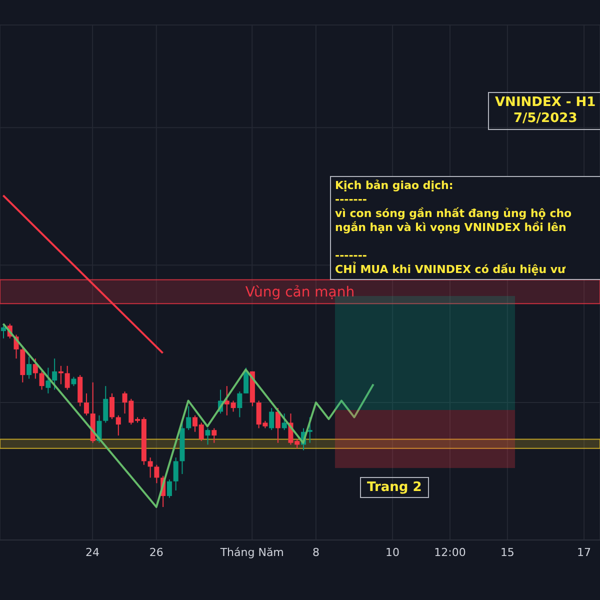 This screenshot has width=600, height=600. What do you see at coordinates (156, 552) in the screenshot?
I see `x-tick-label: 26` at bounding box center [156, 552].